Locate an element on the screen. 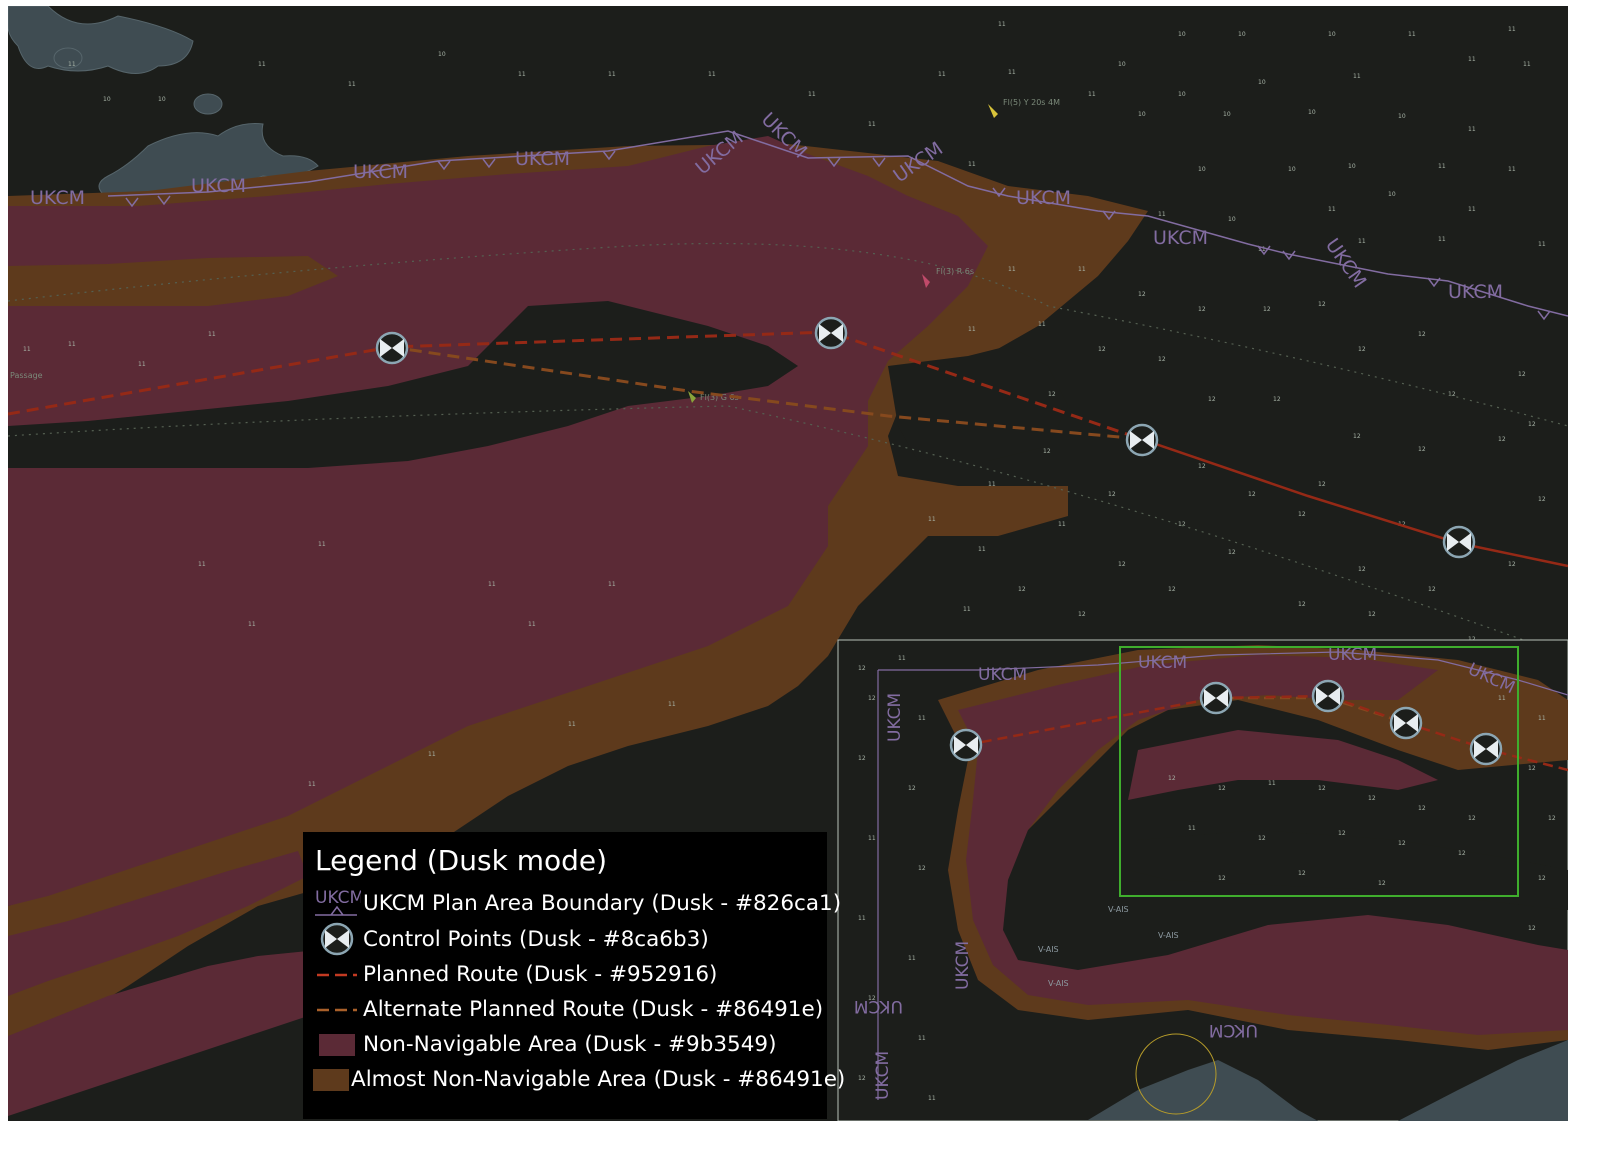  svg-text: Fl(3) G 6s is located at coordinates (719, 397).